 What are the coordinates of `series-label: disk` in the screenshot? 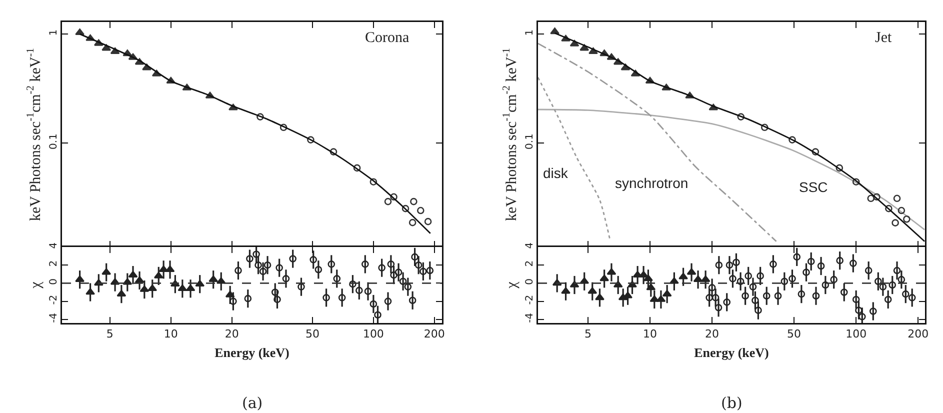 It's located at (556, 173).